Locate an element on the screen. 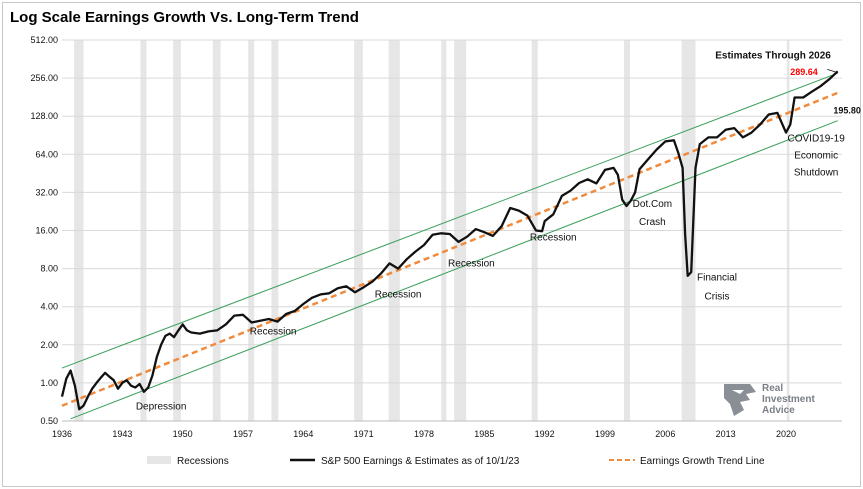  y-tick-label: 16.00 is located at coordinates (46, 231).